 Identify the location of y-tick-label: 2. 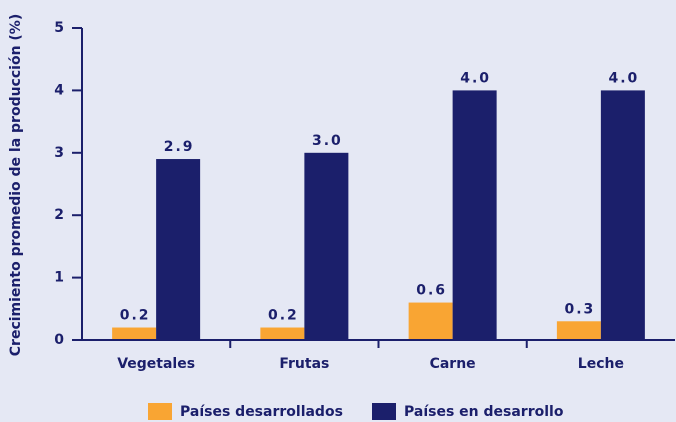
(59, 215).